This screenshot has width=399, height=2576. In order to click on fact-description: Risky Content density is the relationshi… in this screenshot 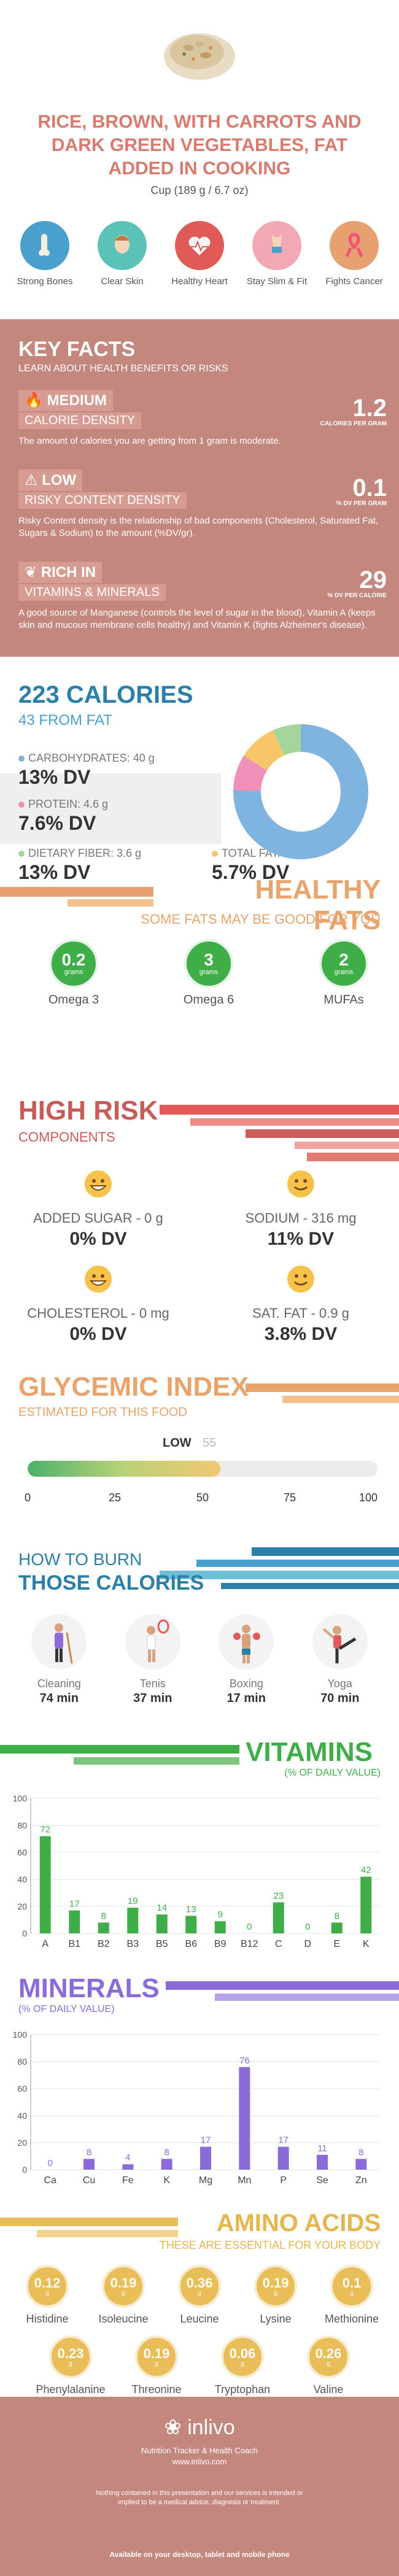, I will do `click(198, 527)`.